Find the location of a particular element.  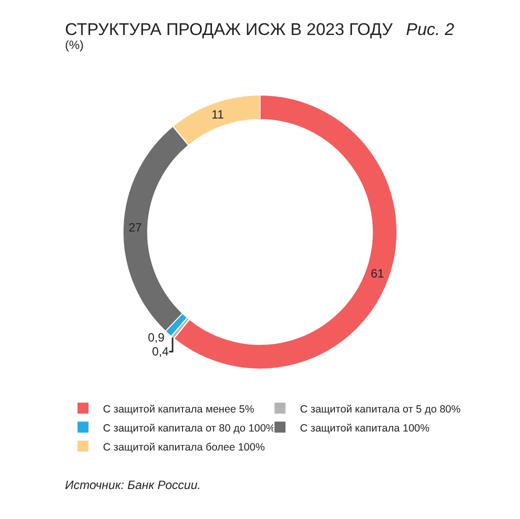

data-label: 0,4 is located at coordinates (161, 351).